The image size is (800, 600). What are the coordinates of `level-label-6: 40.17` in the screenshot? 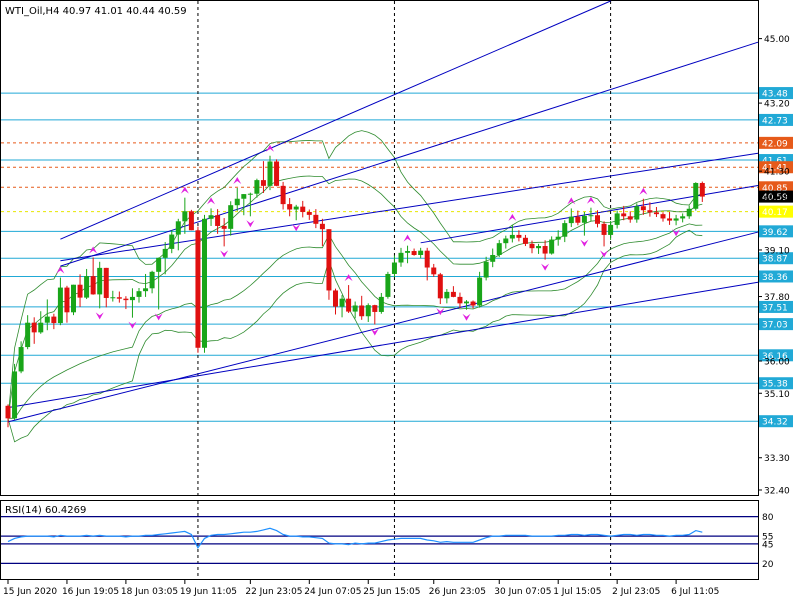 It's located at (775, 213).